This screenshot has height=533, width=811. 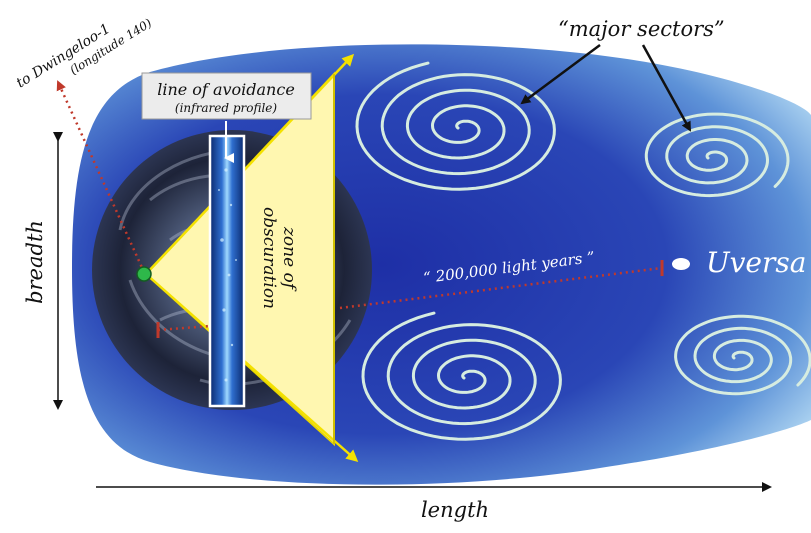 I want to click on hidden-dotted-line, so click(x=184, y=328).